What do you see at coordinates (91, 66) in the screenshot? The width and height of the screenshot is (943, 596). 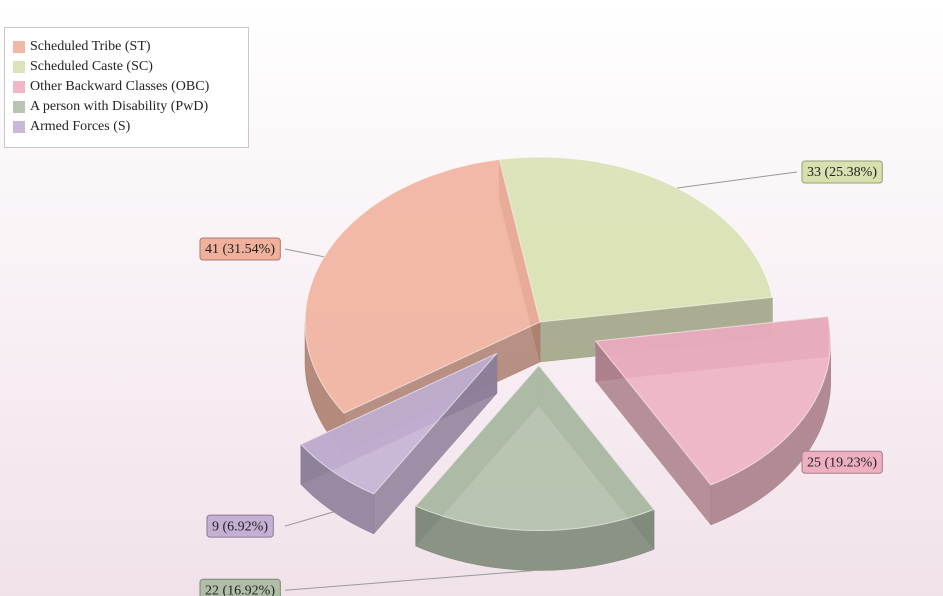 I see `legend-label: Scheduled Caste (SC)` at bounding box center [91, 66].